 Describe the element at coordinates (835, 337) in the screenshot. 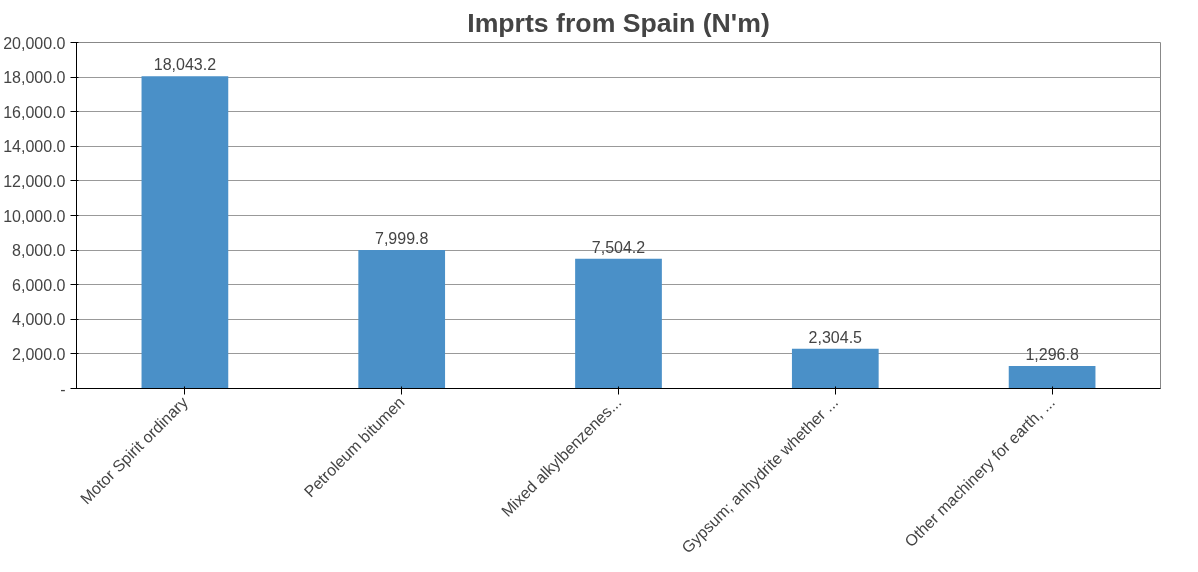

I see `data-label: 2,304.5` at that location.